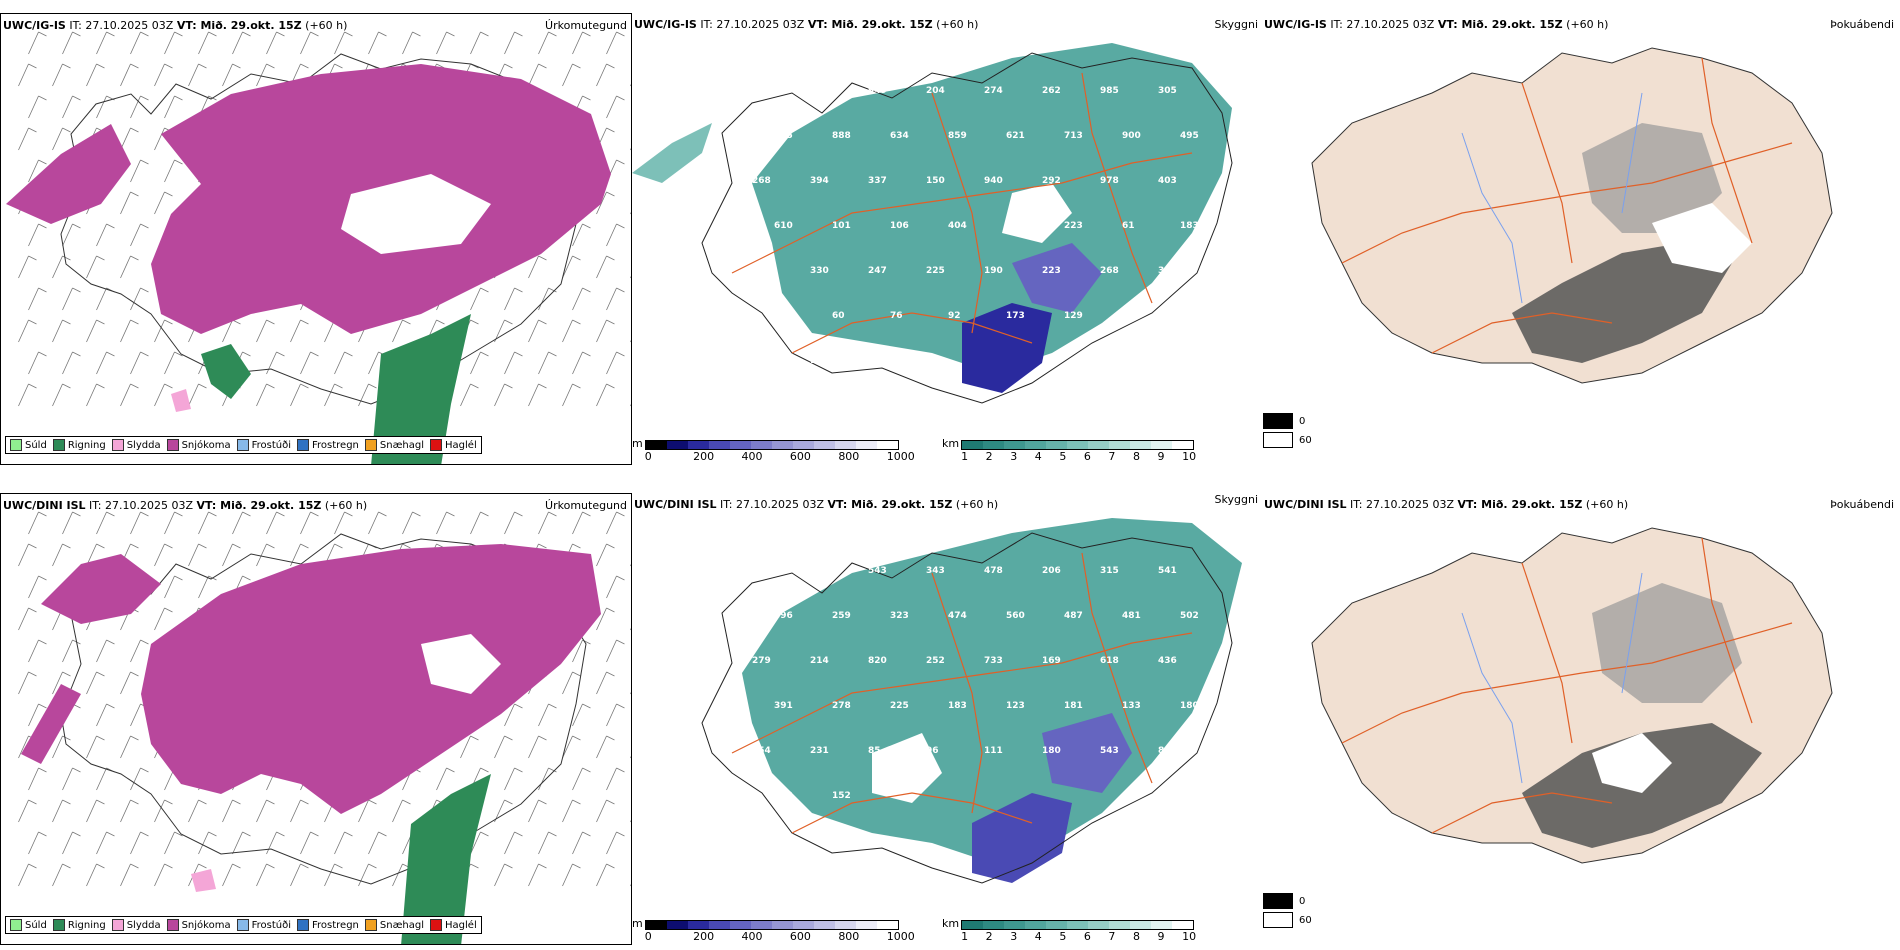 The image size is (1900, 950). Describe the element at coordinates (1063, 936) in the screenshot. I see `colorbar-tick-label: 5` at that location.